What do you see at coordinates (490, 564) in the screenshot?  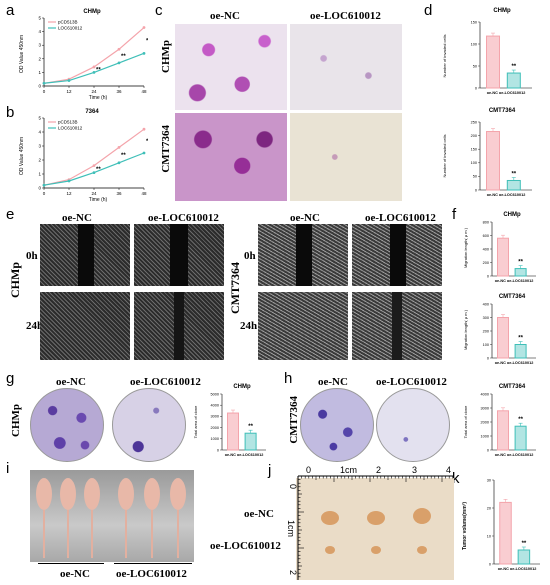 I see `chart-k-ytick-label: 0` at bounding box center [490, 564].